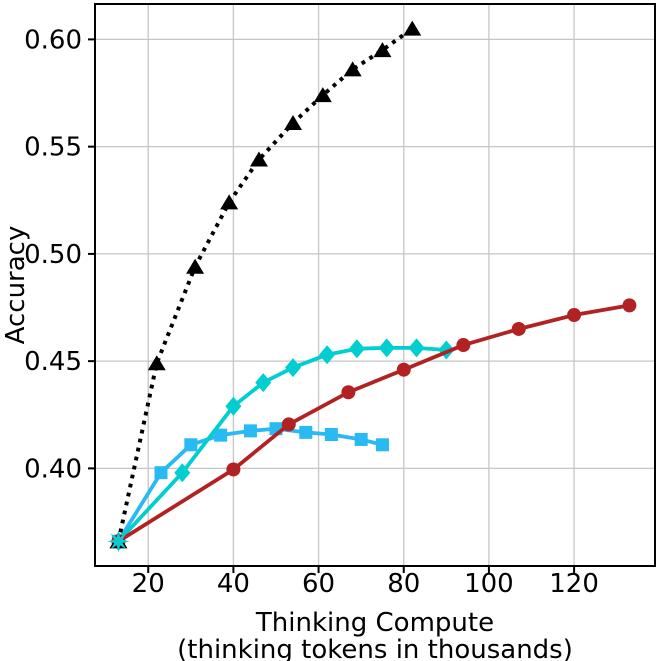 The height and width of the screenshot is (661, 658). What do you see at coordinates (53, 40) in the screenshot?
I see `y-tick-label: 0.60` at bounding box center [53, 40].